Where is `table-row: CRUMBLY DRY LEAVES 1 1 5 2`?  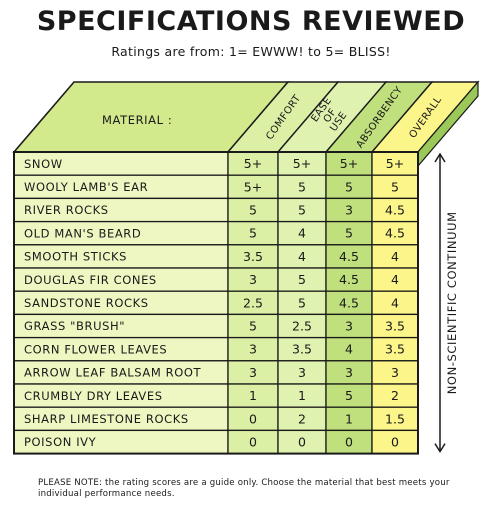 table-row: CRUMBLY DRY LEAVES 1 1 5 2 is located at coordinates (216, 395).